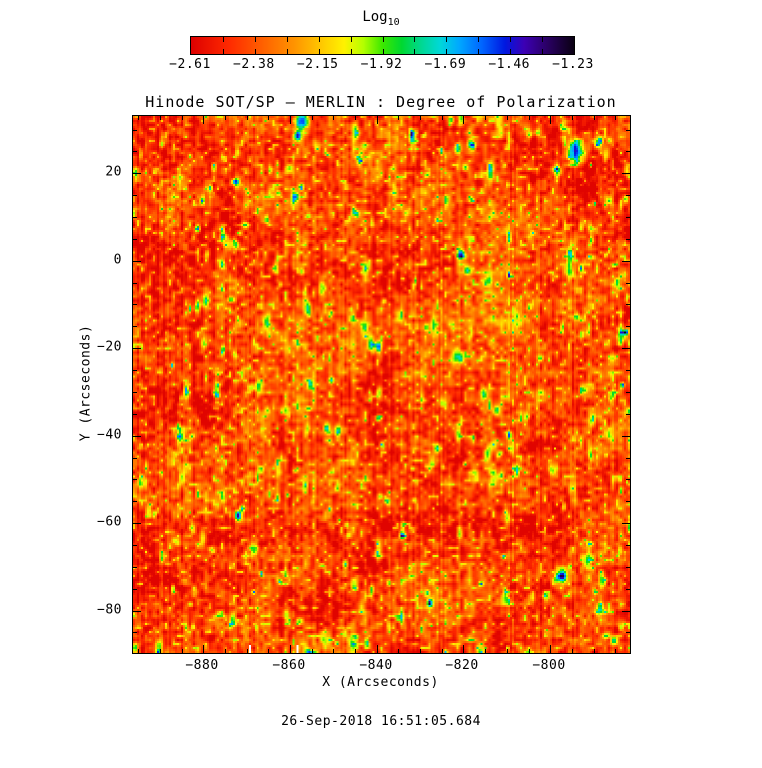 The height and width of the screenshot is (768, 762). What do you see at coordinates (381, 64) in the screenshot?
I see `colorbar-tick-label: −1.92` at bounding box center [381, 64].